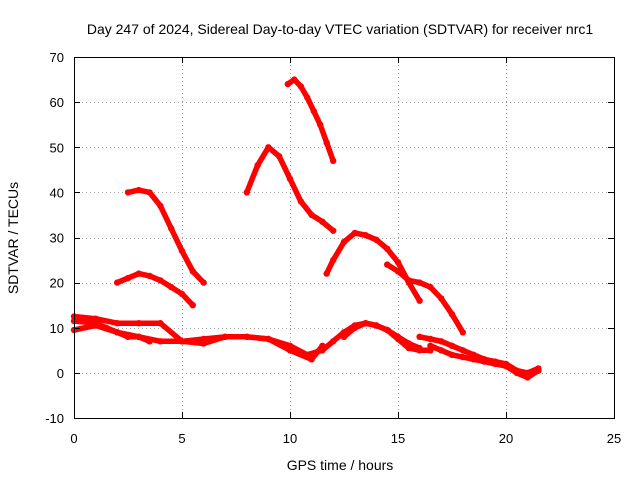 Image resolution: width=640 pixels, height=480 pixels. Describe the element at coordinates (345, 438) in the screenshot. I see `x-tick-labels: 0 5 10 15 20 25` at that location.